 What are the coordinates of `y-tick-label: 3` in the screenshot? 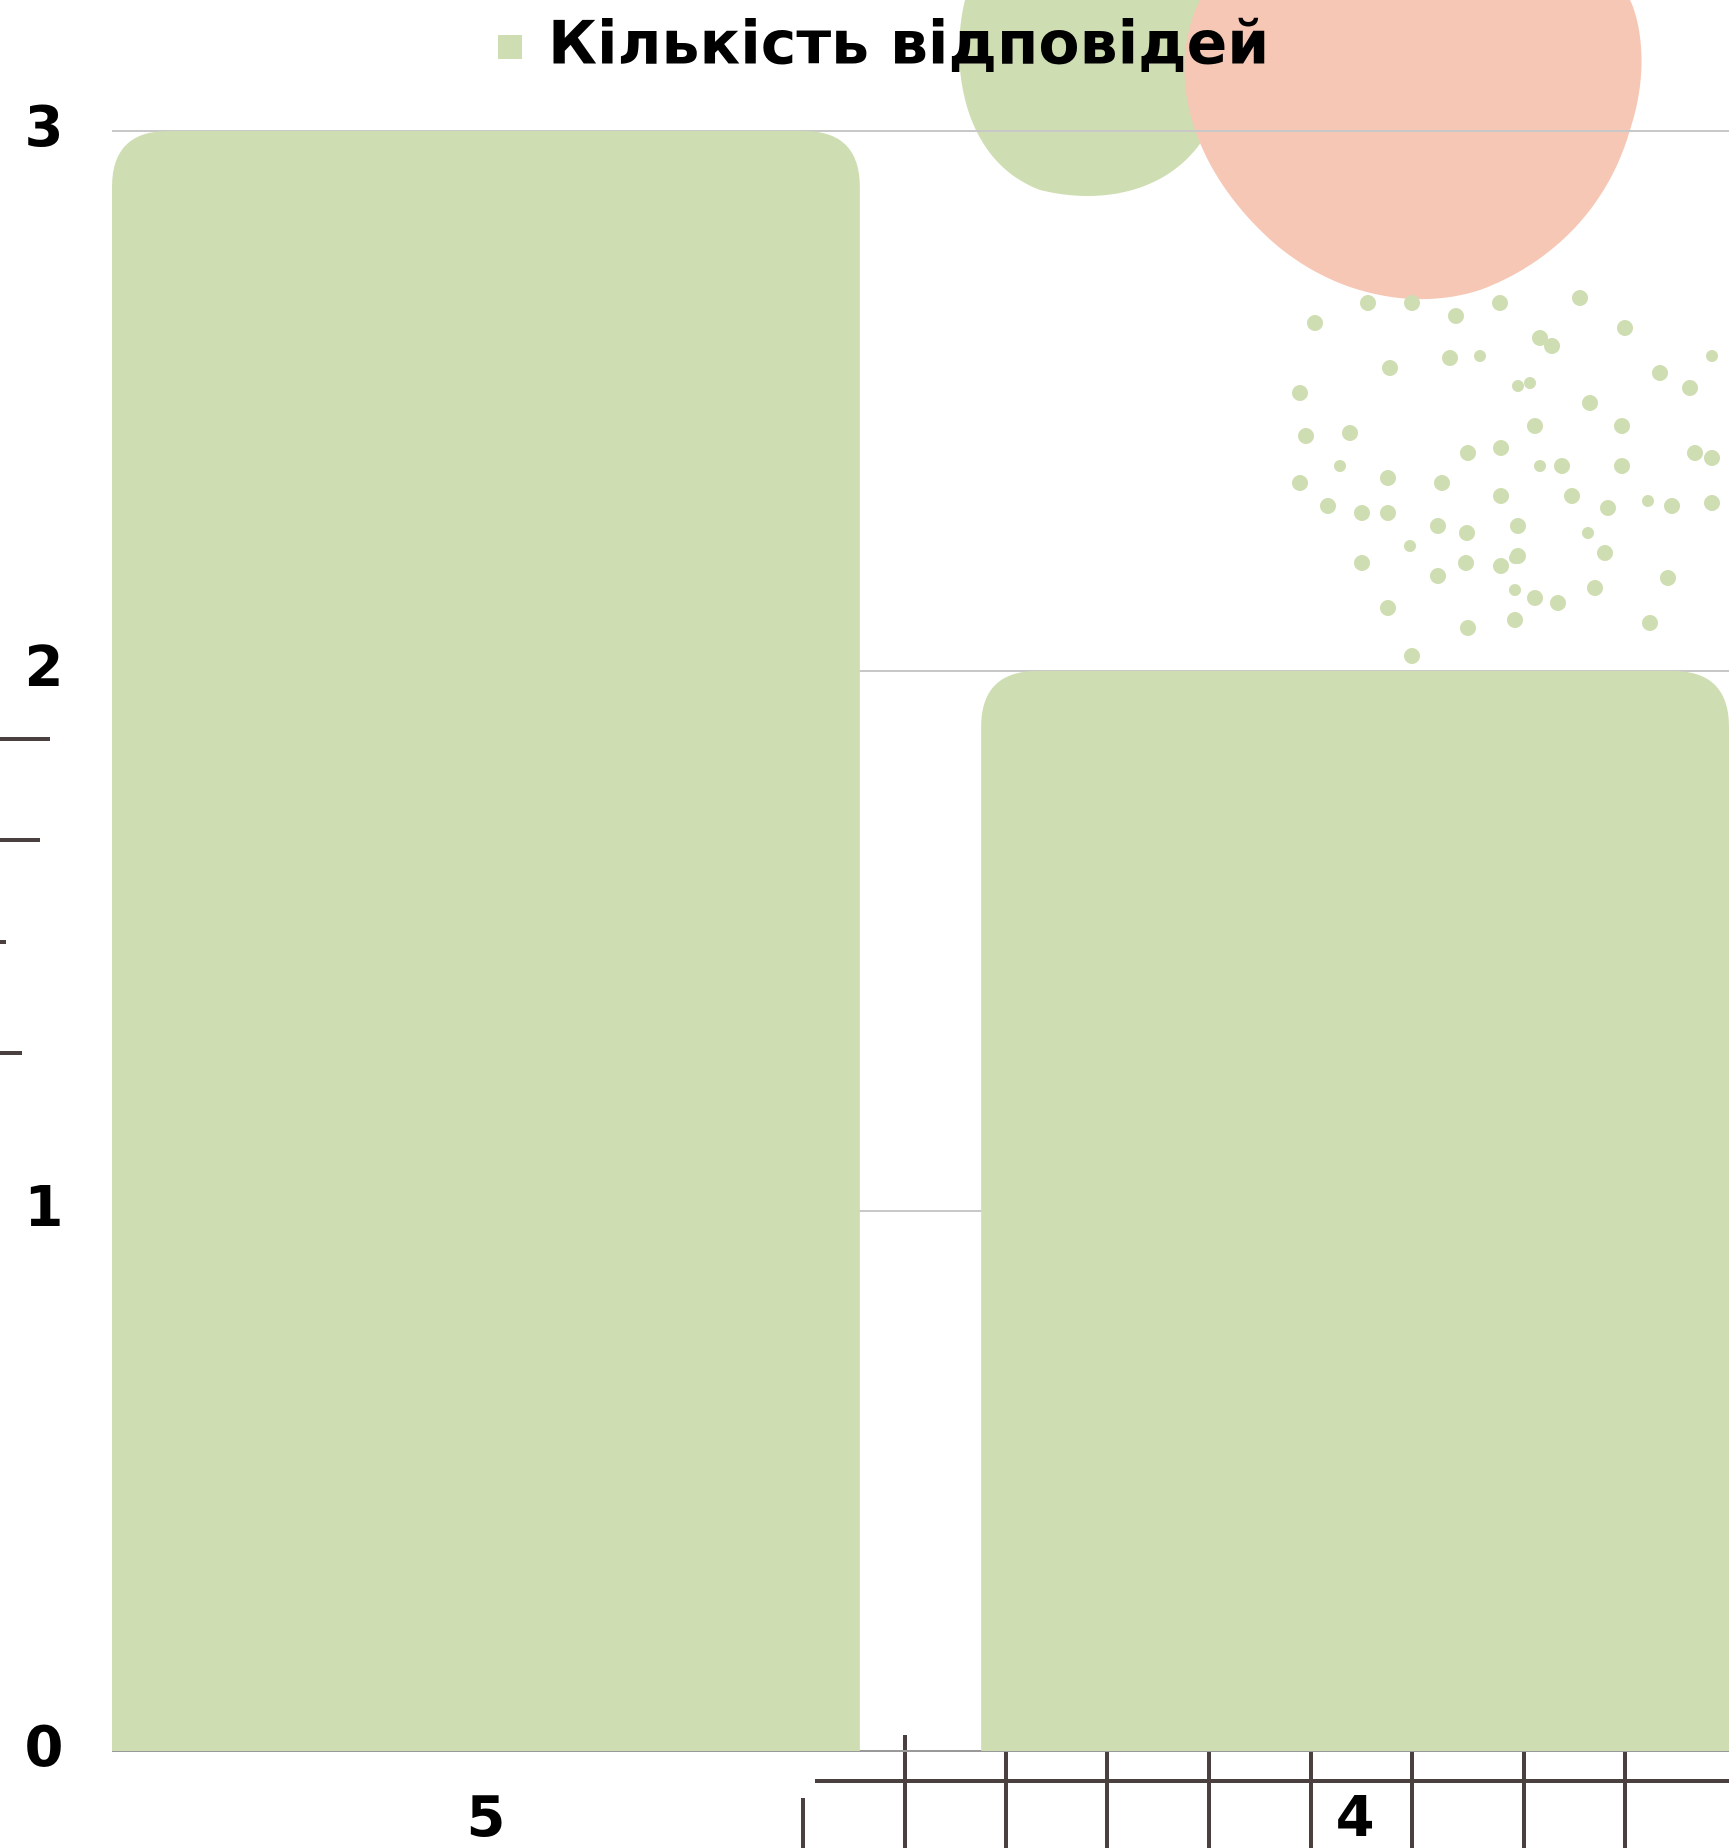 It's located at (44, 127).